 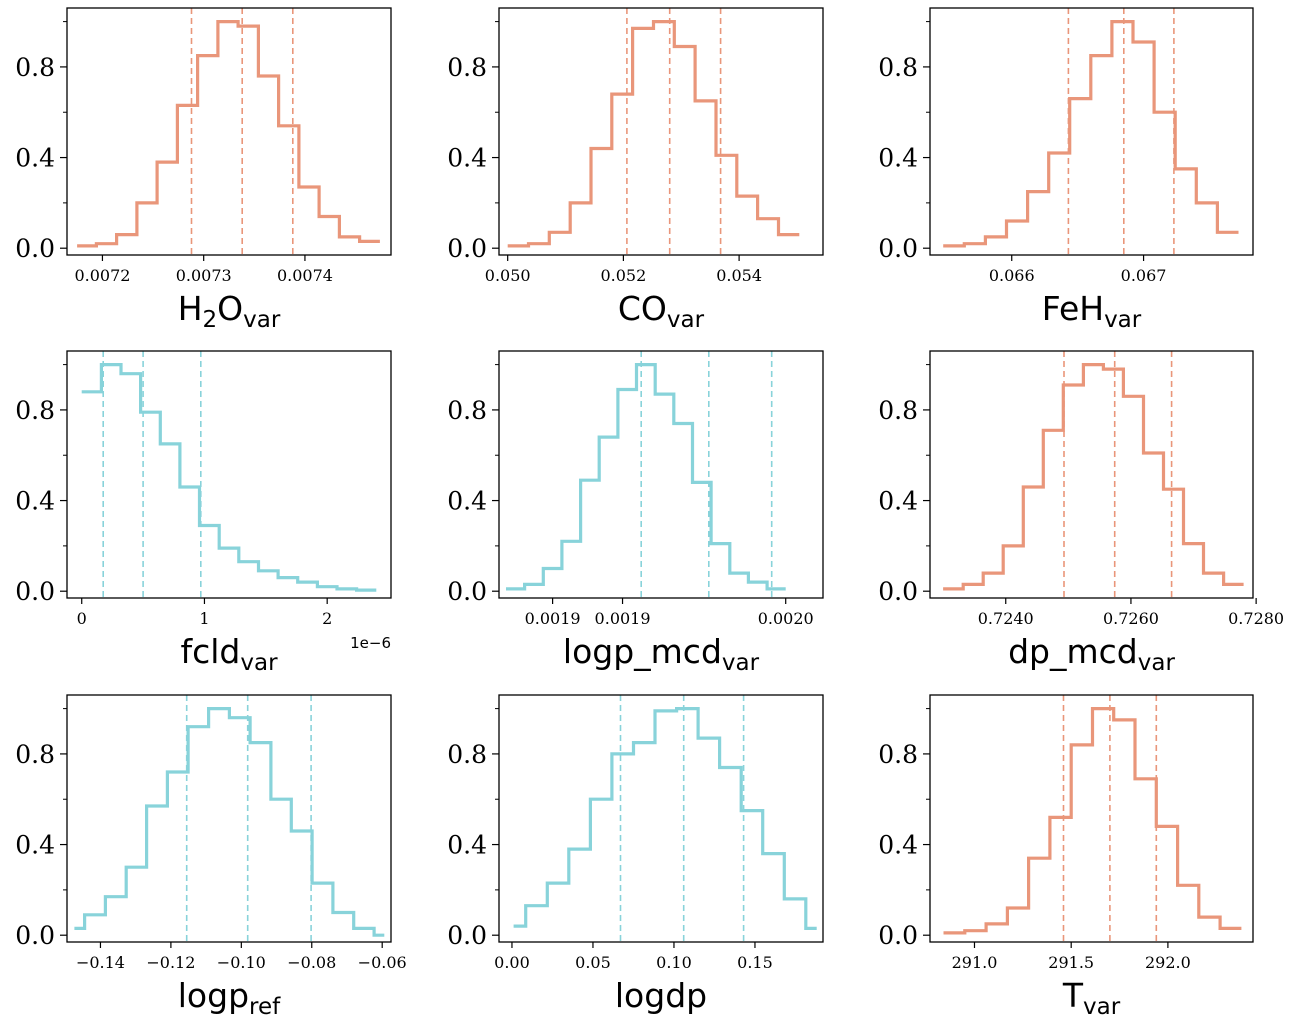 What do you see at coordinates (102, 275) in the screenshot?
I see `x-tick-label: 0.0072` at bounding box center [102, 275].